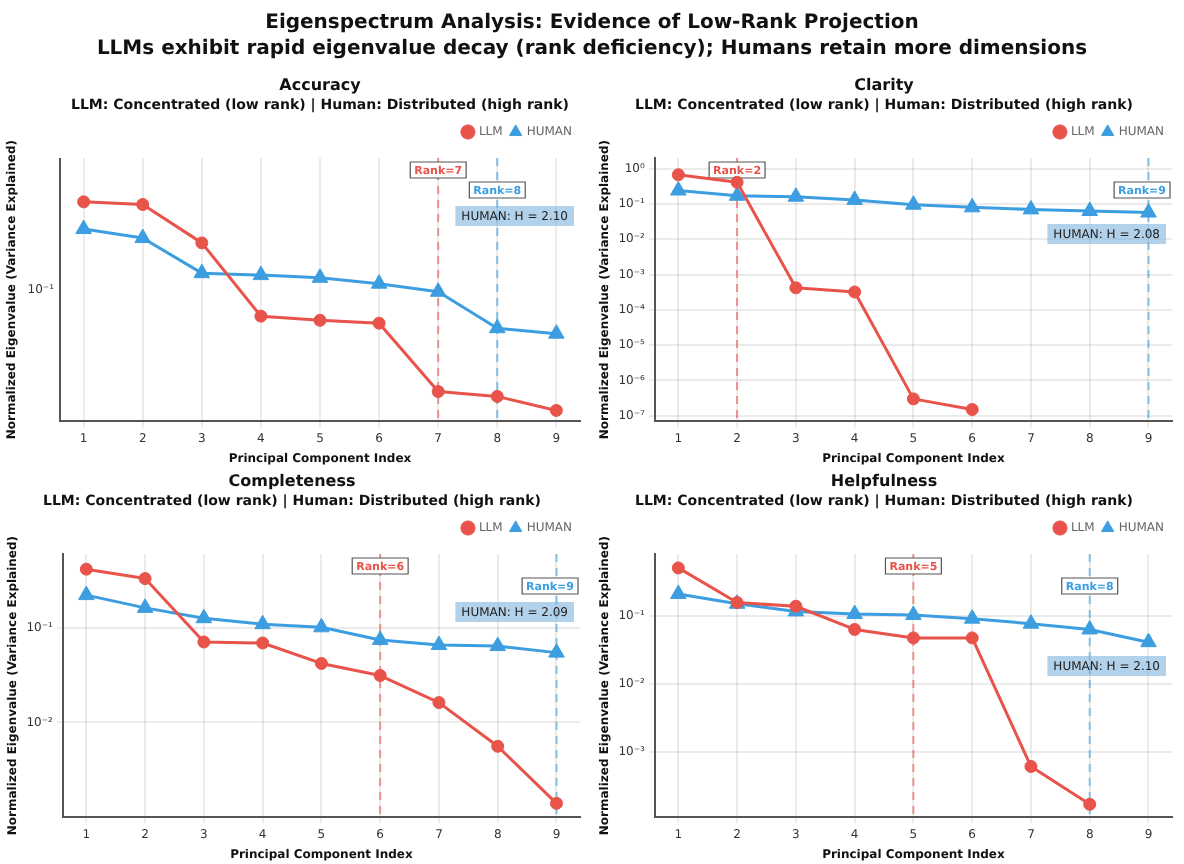  I want to click on chart-title: Completeness, so click(292, 480).